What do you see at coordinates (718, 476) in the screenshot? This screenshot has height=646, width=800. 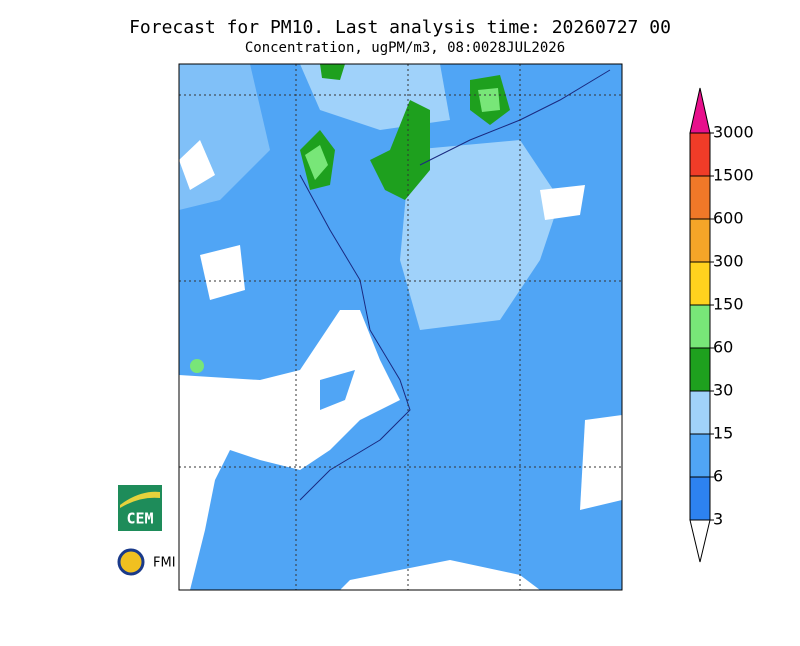 I see `colorbar-label: 6` at bounding box center [718, 476].